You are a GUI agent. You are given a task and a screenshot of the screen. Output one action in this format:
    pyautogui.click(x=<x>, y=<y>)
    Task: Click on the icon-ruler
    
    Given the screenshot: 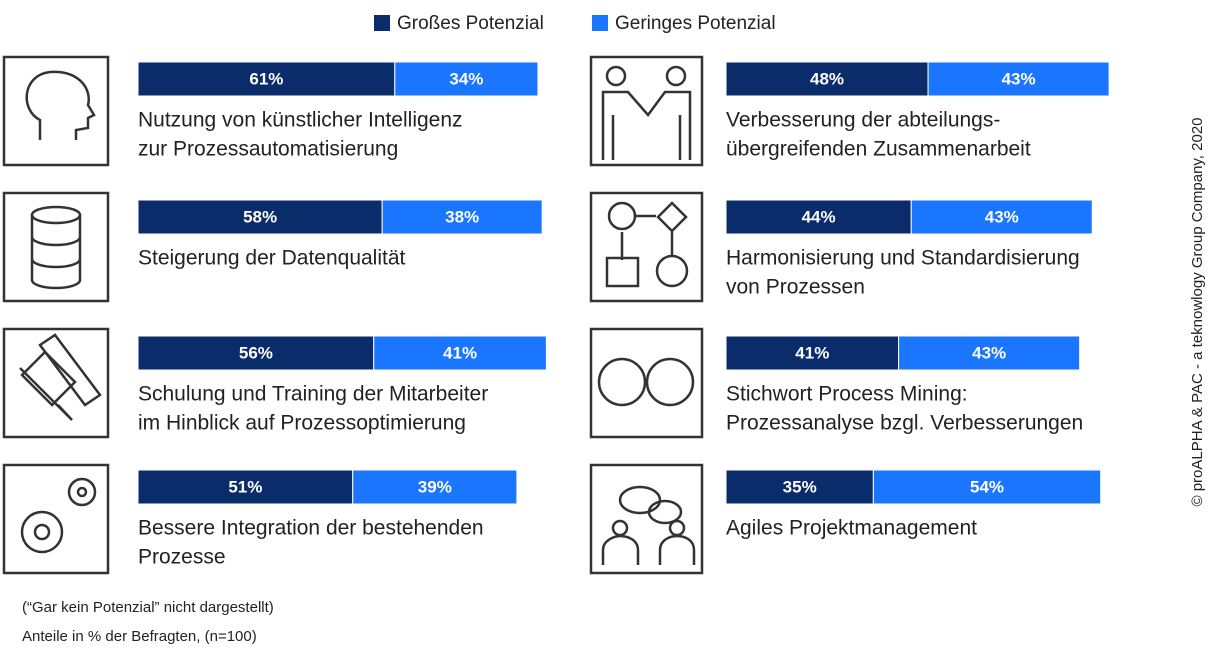 What is the action you would take?
    pyautogui.click(x=70, y=370)
    